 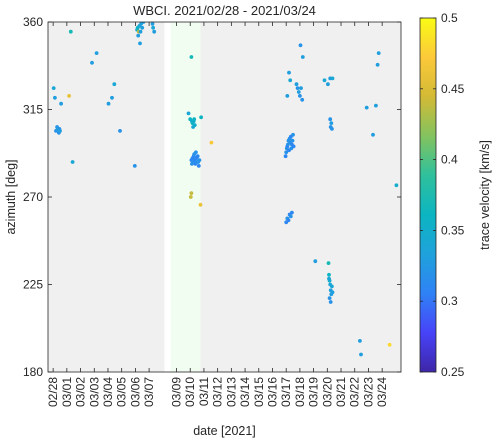 What do you see at coordinates (190, 392) in the screenshot?
I see `x-tick-label: 03/10` at bounding box center [190, 392].